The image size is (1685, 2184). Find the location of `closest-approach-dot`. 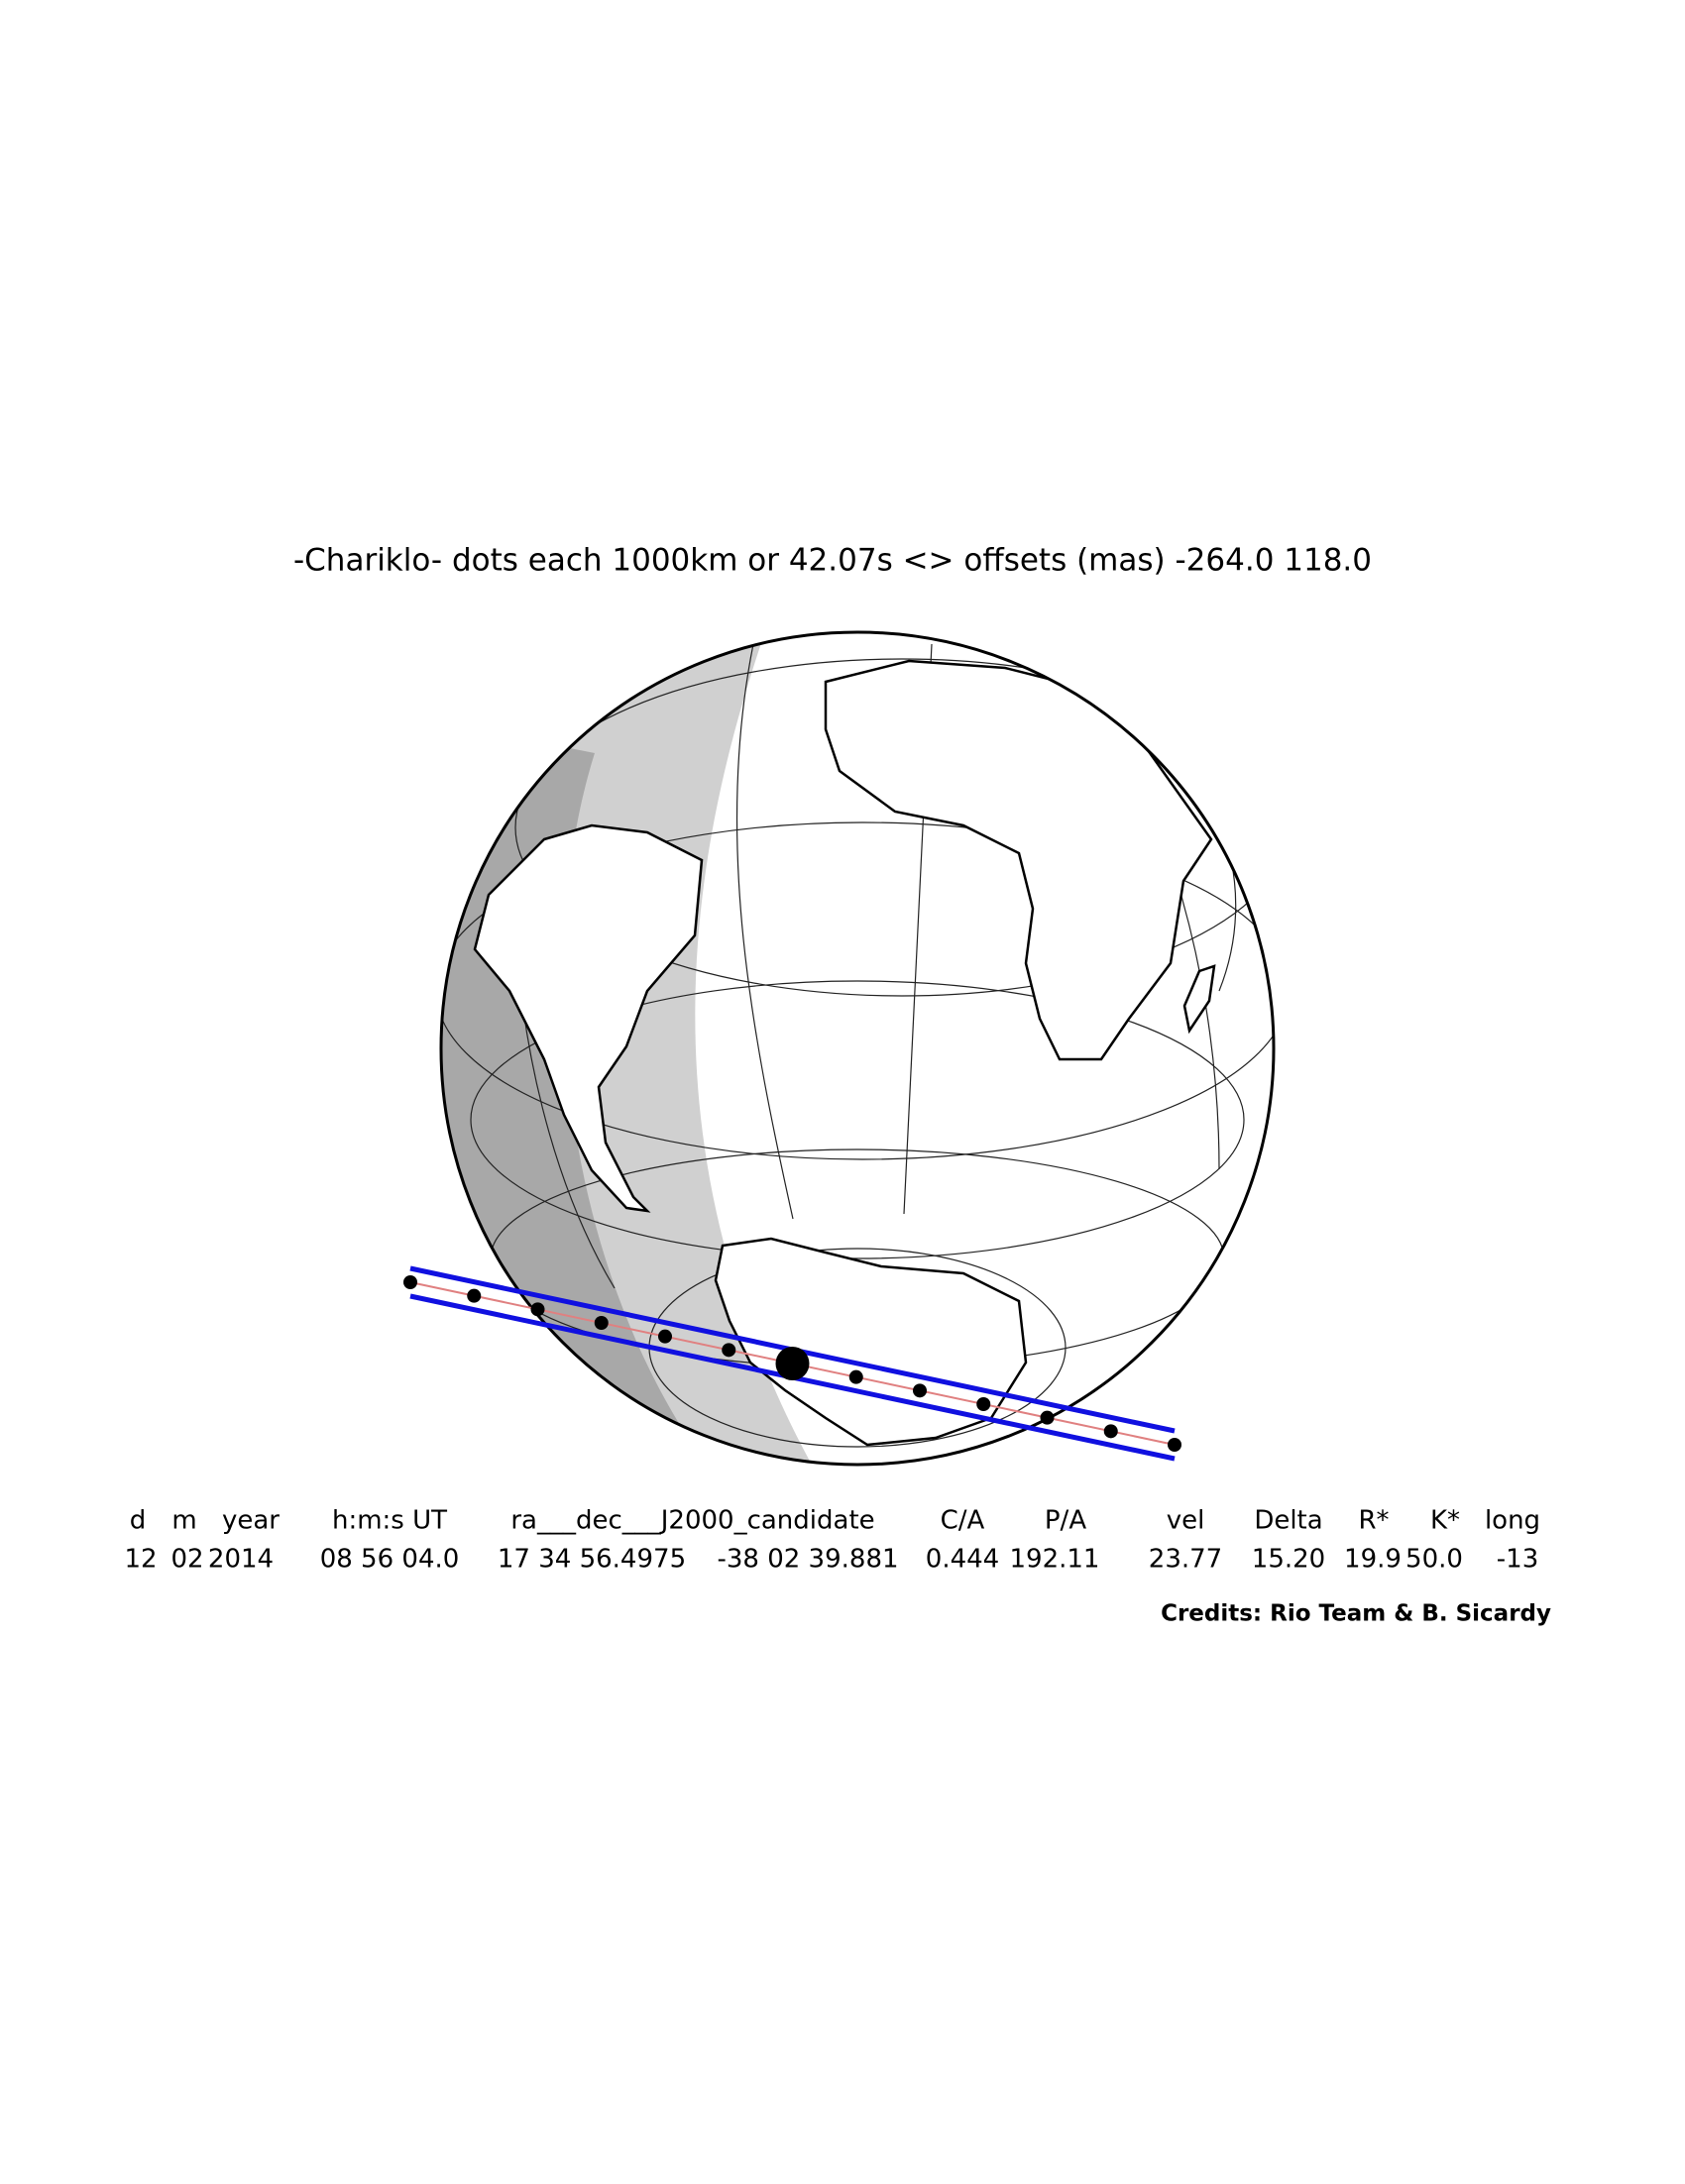

closest-approach-dot is located at coordinates (792, 1363).